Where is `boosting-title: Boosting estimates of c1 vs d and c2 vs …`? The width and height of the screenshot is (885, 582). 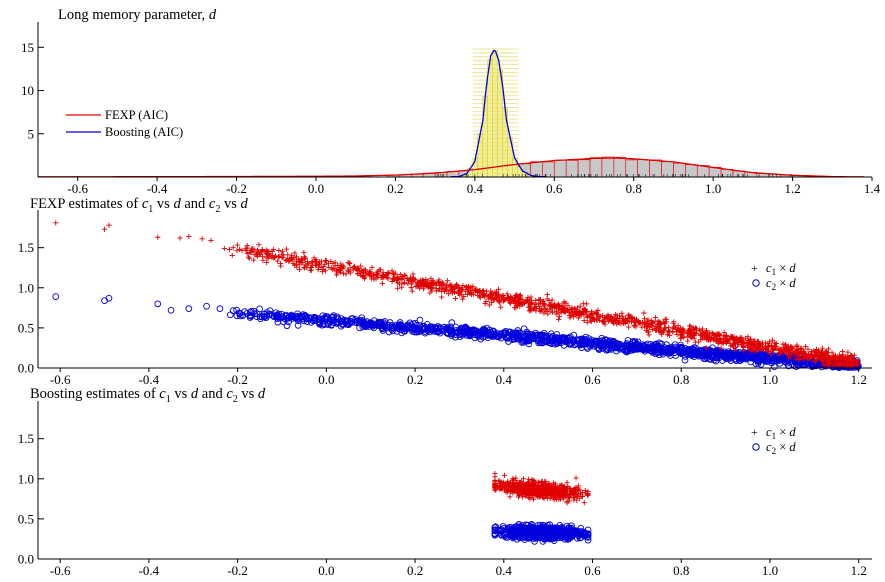 boosting-title: Boosting estimates of c1 vs d and c2 vs … is located at coordinates (148, 395).